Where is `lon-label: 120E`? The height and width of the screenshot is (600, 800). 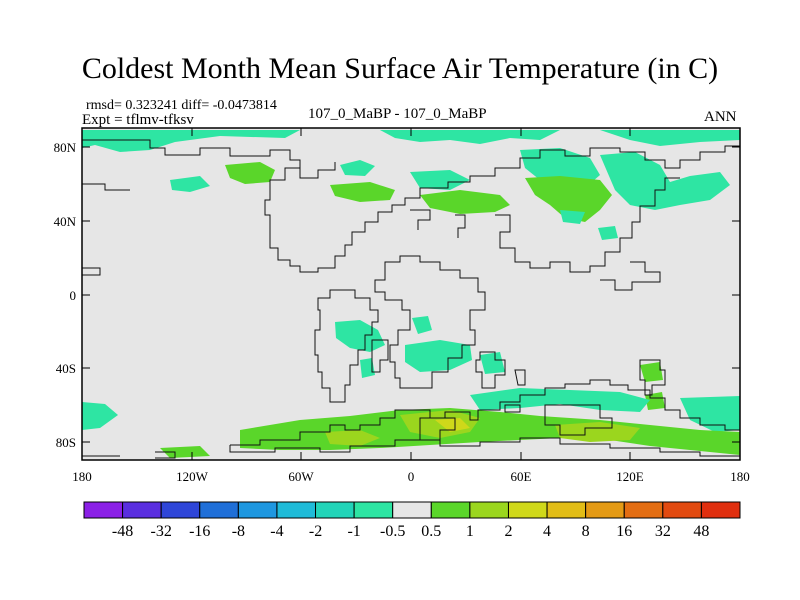
lon-label: 120E is located at coordinates (630, 476).